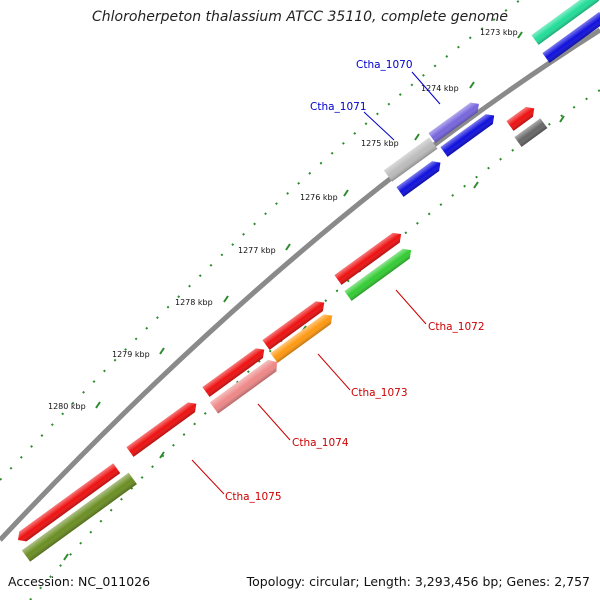 The width and height of the screenshot is (600, 600). I want to click on tick-label: 1273 kbp, so click(499, 32).